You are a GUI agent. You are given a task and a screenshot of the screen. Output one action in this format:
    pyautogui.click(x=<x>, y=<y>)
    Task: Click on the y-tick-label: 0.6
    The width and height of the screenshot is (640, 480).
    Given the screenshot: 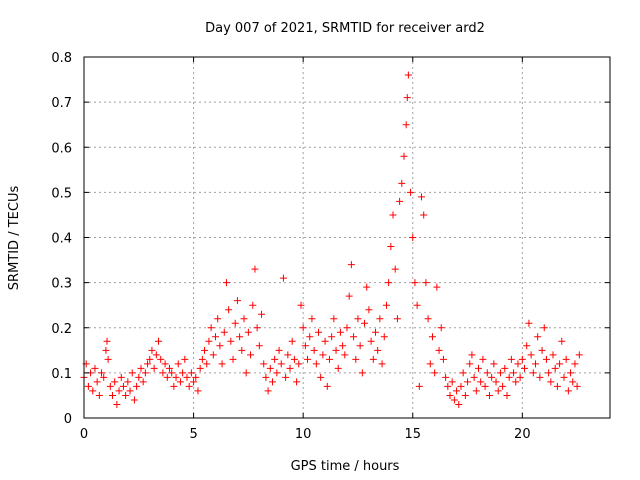 What is the action you would take?
    pyautogui.click(x=61, y=148)
    